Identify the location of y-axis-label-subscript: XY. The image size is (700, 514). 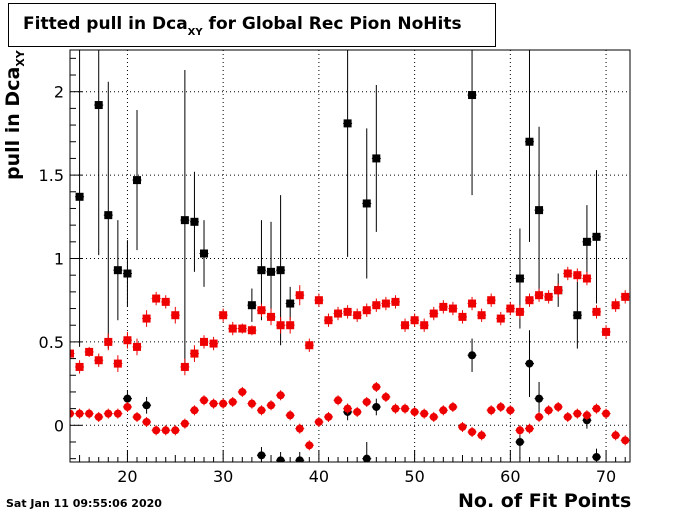
(20, 58).